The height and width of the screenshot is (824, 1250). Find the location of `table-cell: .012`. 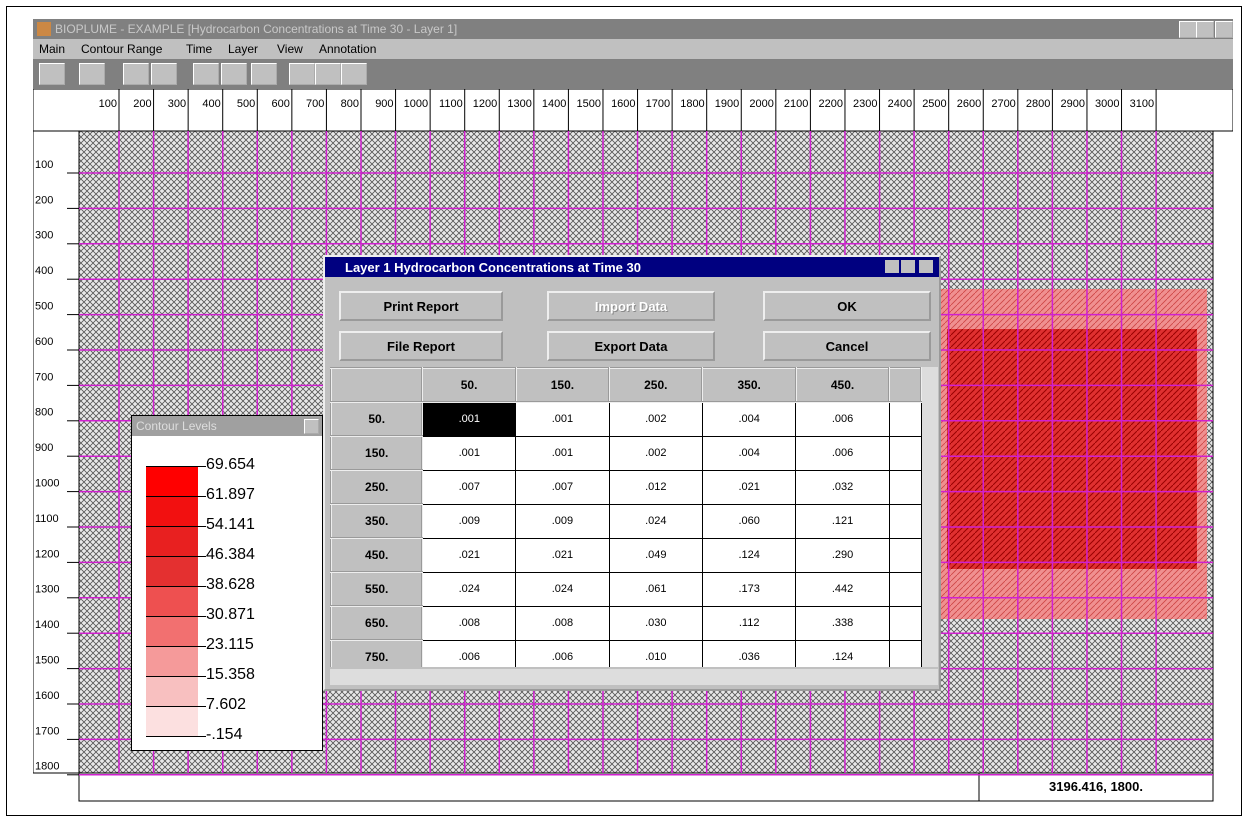

table-cell: .012 is located at coordinates (655, 487).